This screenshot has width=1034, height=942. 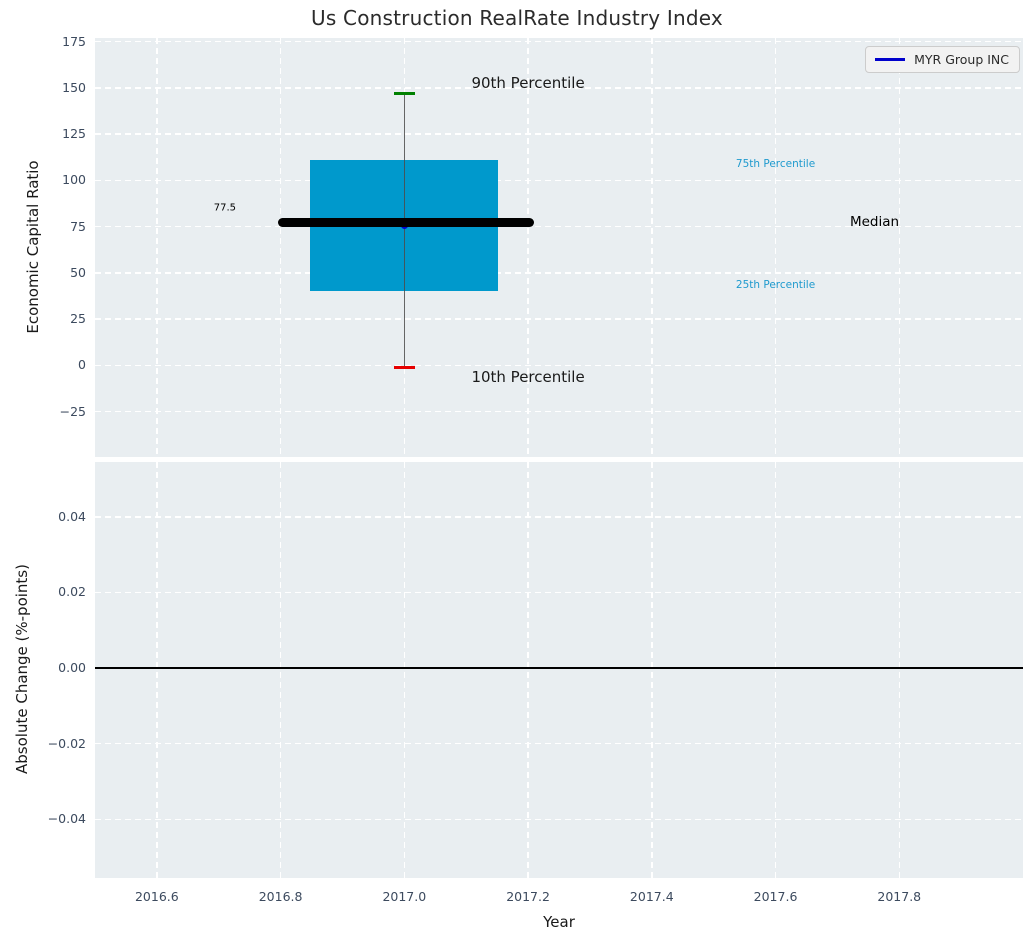 What do you see at coordinates (156, 896) in the screenshot?
I see `x-tick-label: 2016.6` at bounding box center [156, 896].